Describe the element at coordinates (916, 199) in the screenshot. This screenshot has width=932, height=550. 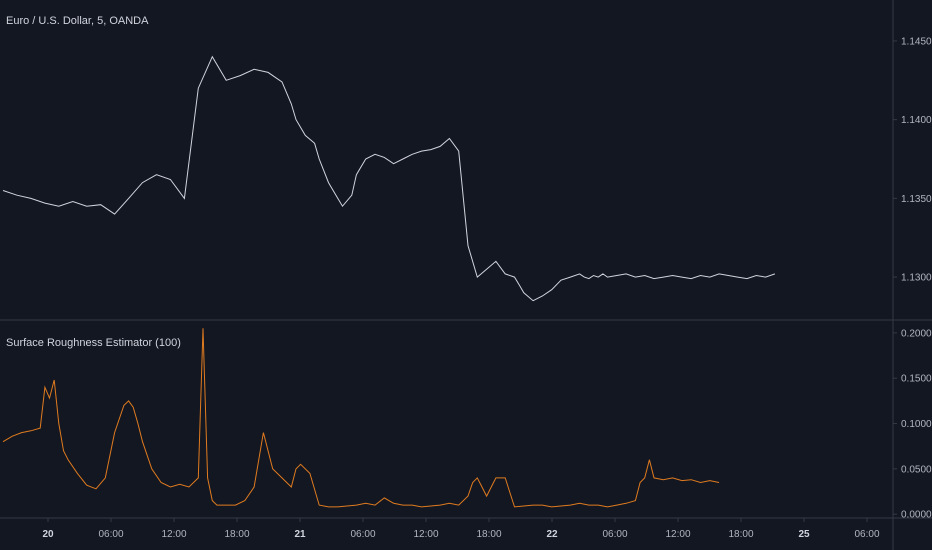
I see `price-tick-label: 1.13500` at that location.